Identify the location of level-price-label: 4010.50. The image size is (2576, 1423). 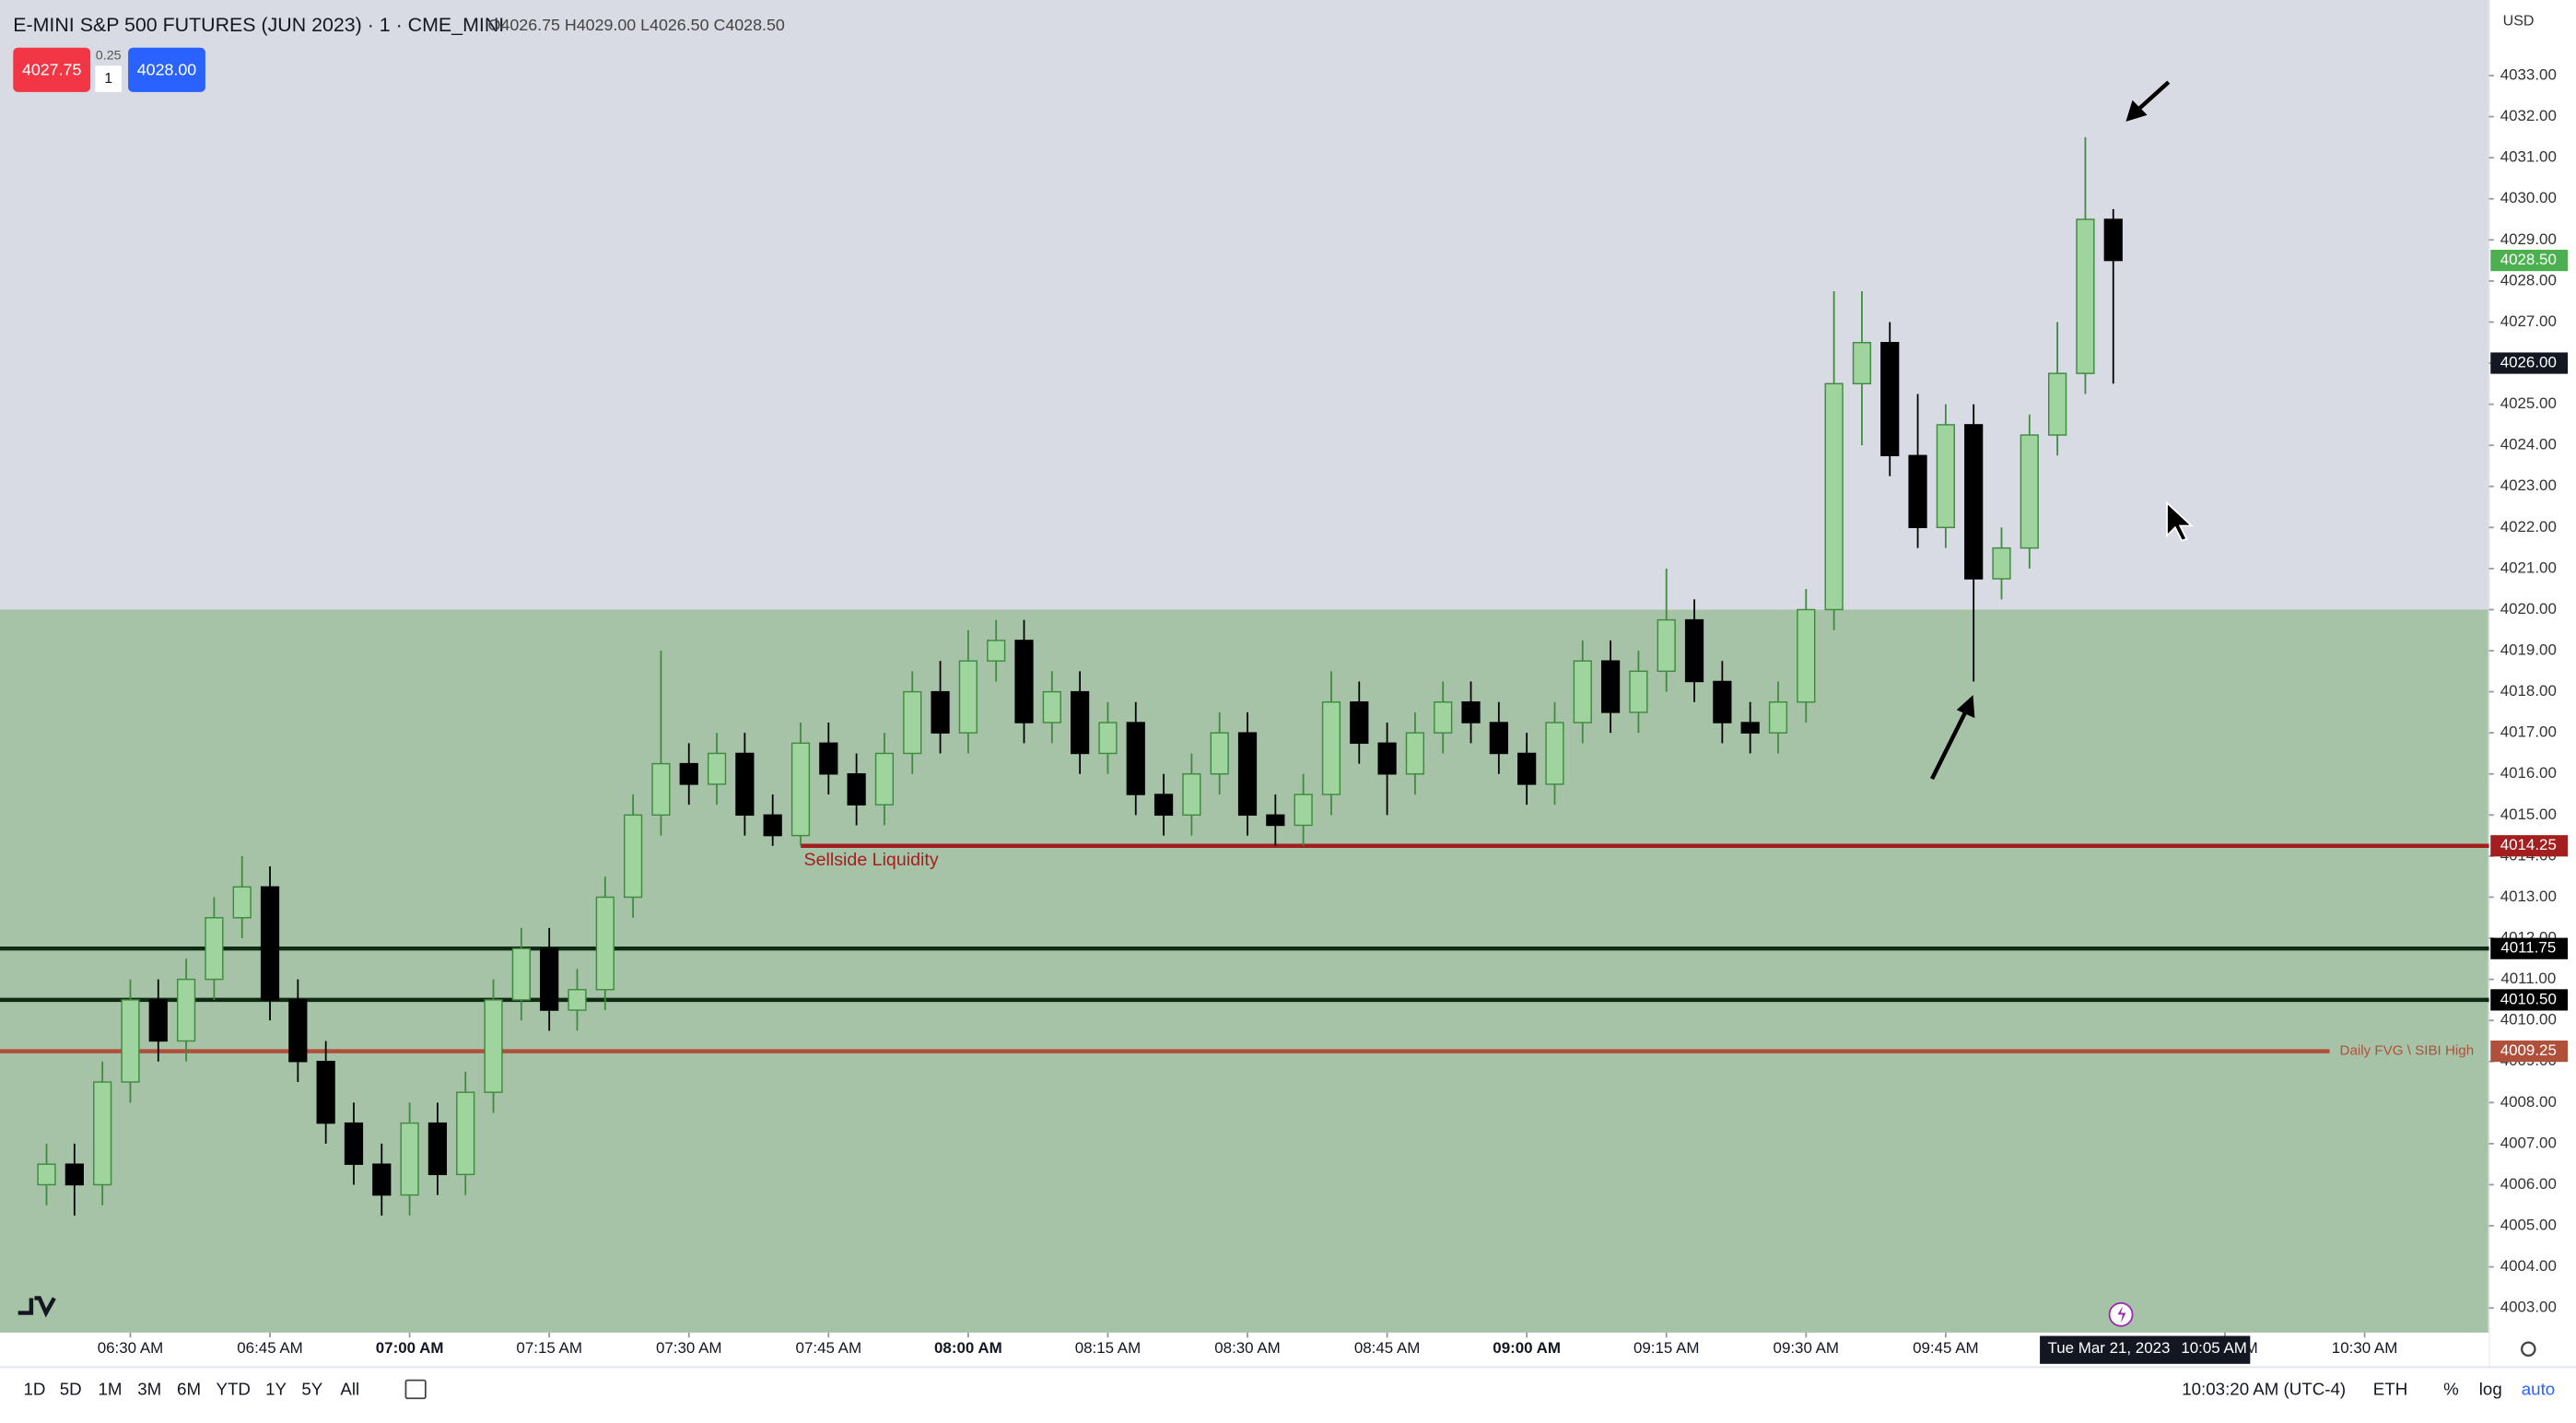
(2528, 998).